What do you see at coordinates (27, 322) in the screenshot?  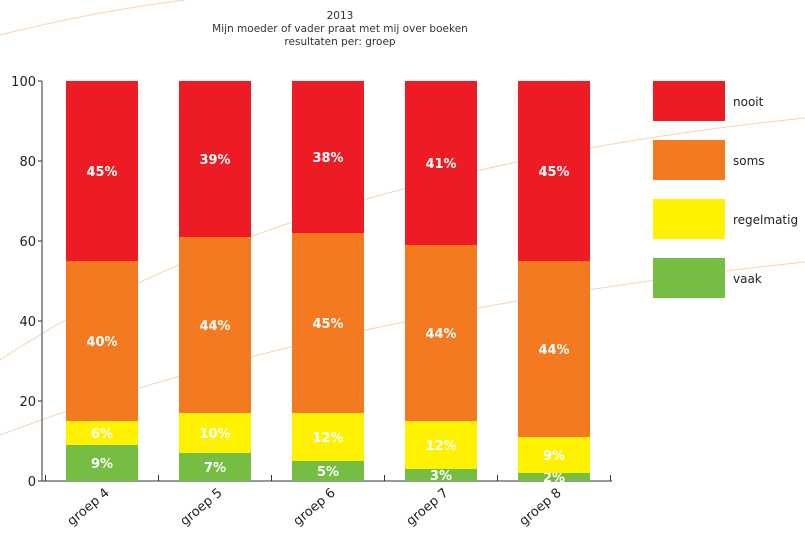 I see `y-tick-label: 40` at bounding box center [27, 322].